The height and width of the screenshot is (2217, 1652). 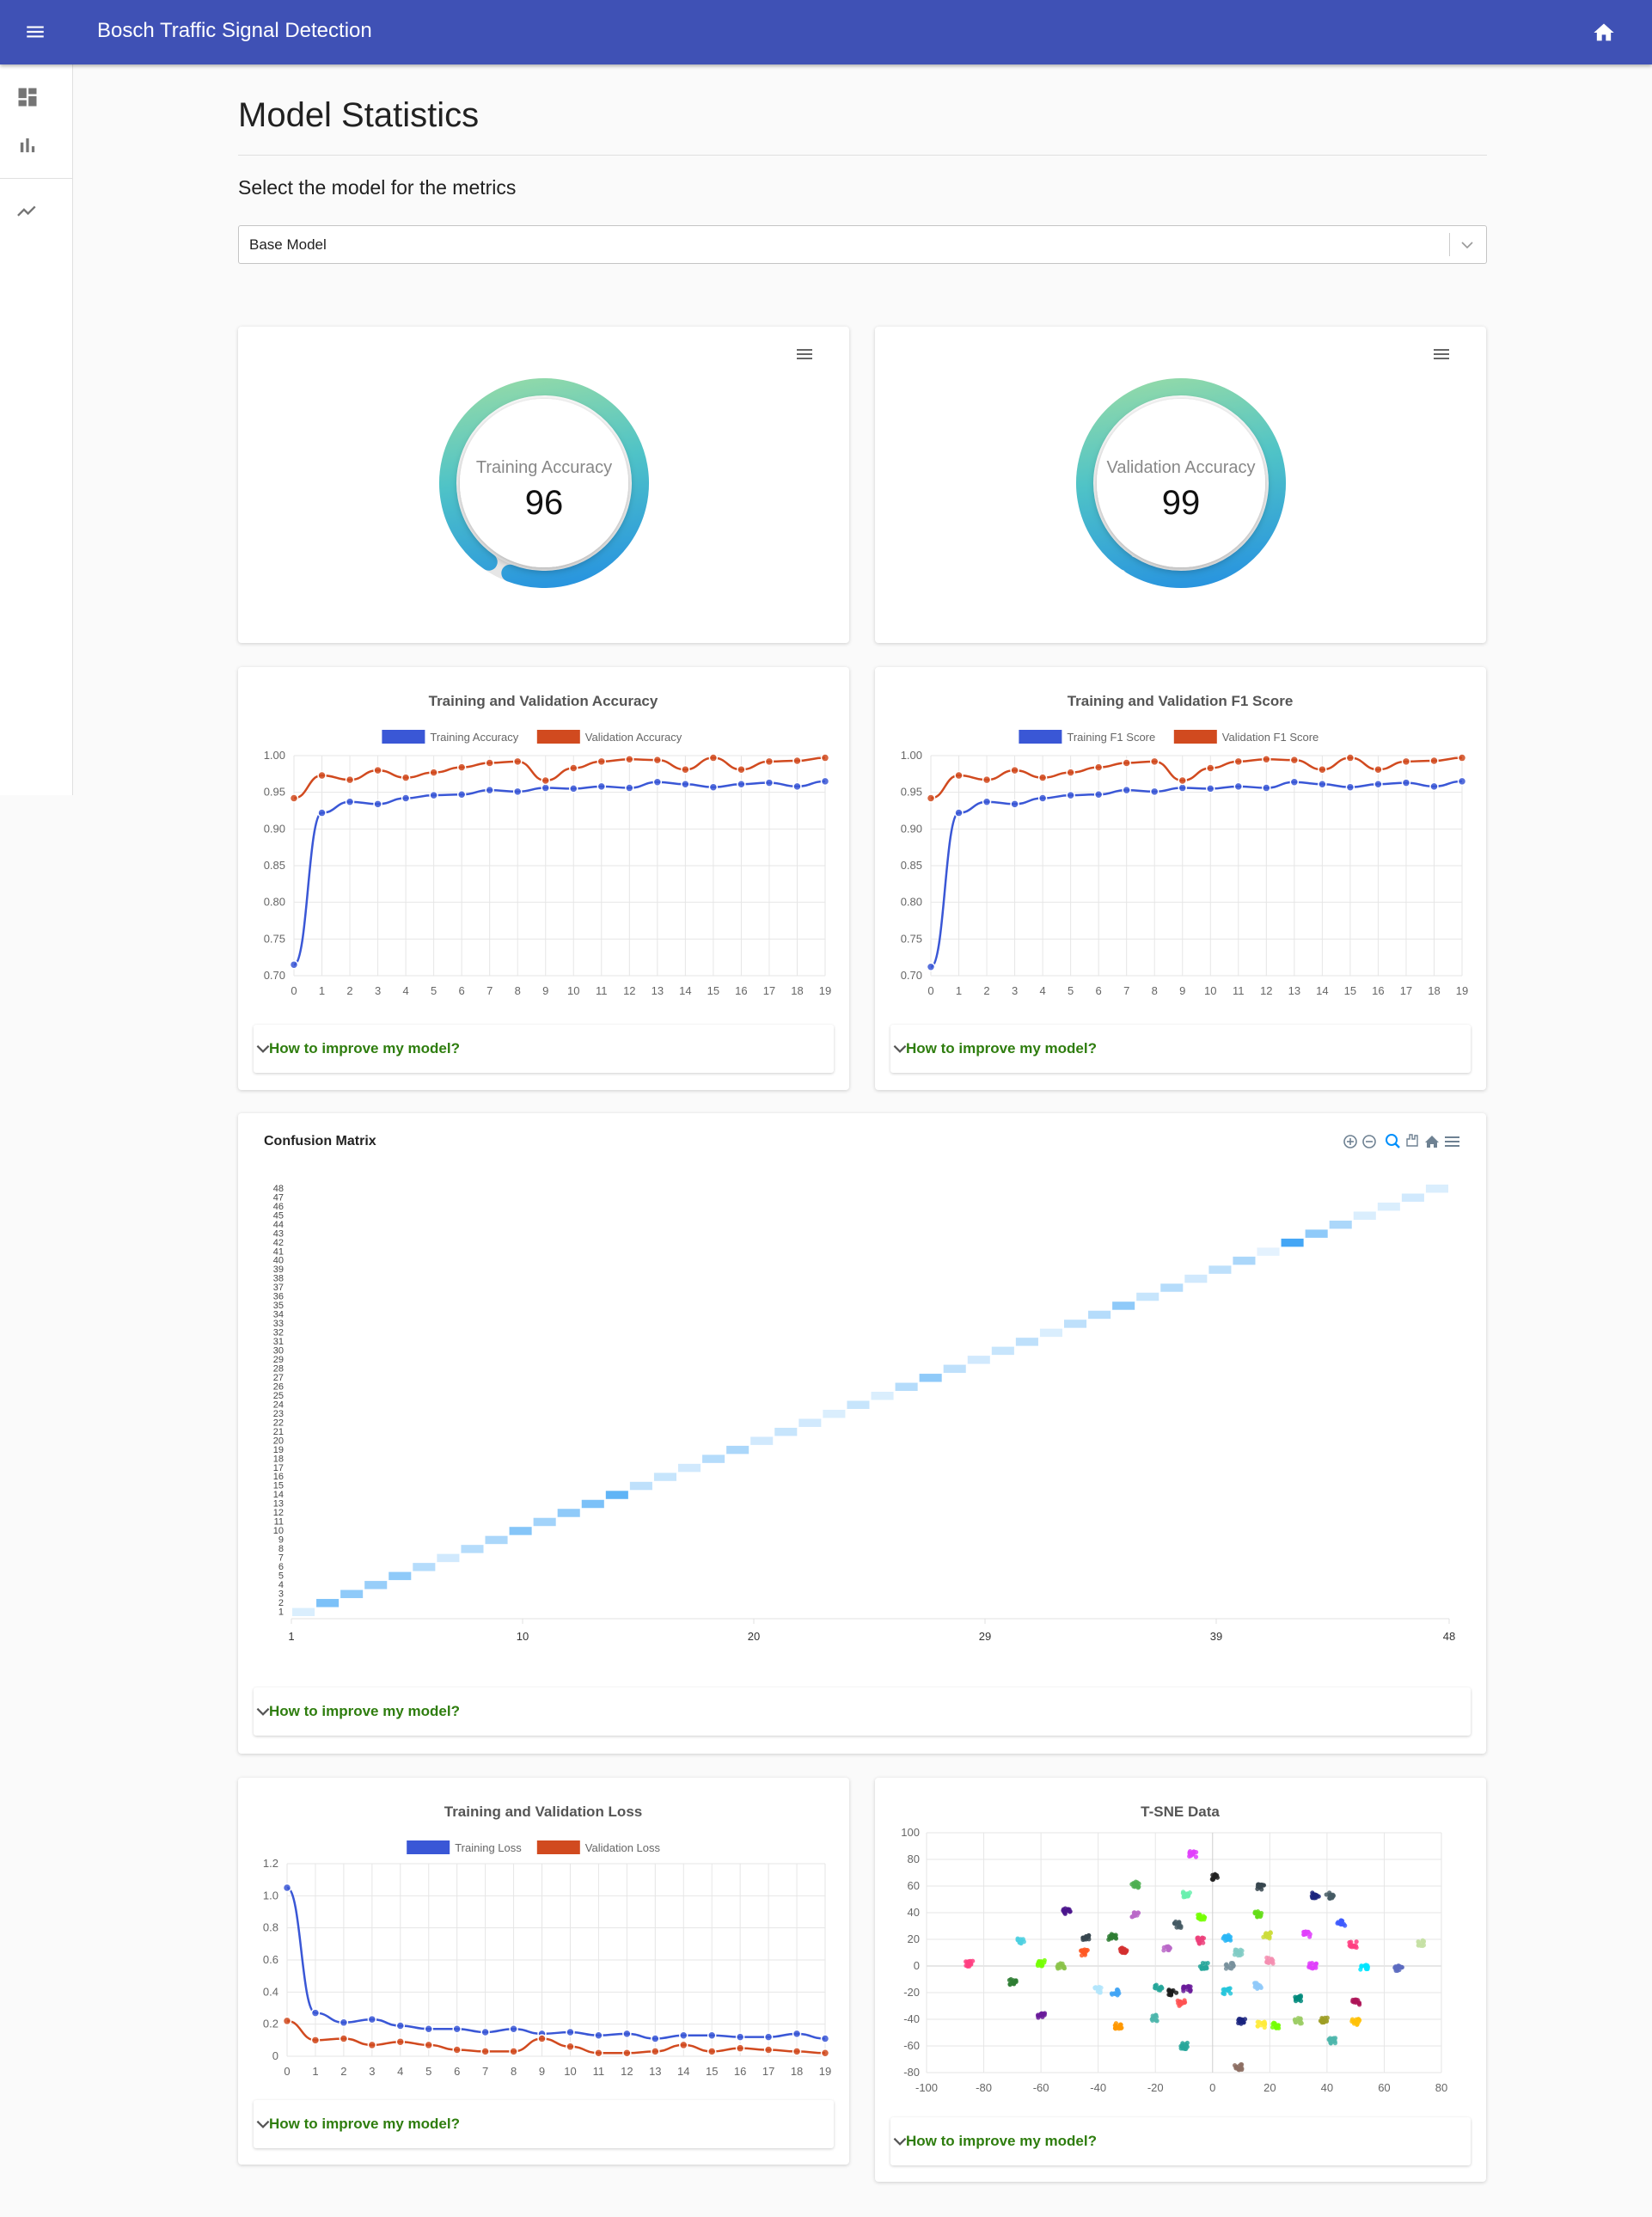 What do you see at coordinates (862, 1712) in the screenshot?
I see `improve-accordion-confusion: How to improve my model?` at bounding box center [862, 1712].